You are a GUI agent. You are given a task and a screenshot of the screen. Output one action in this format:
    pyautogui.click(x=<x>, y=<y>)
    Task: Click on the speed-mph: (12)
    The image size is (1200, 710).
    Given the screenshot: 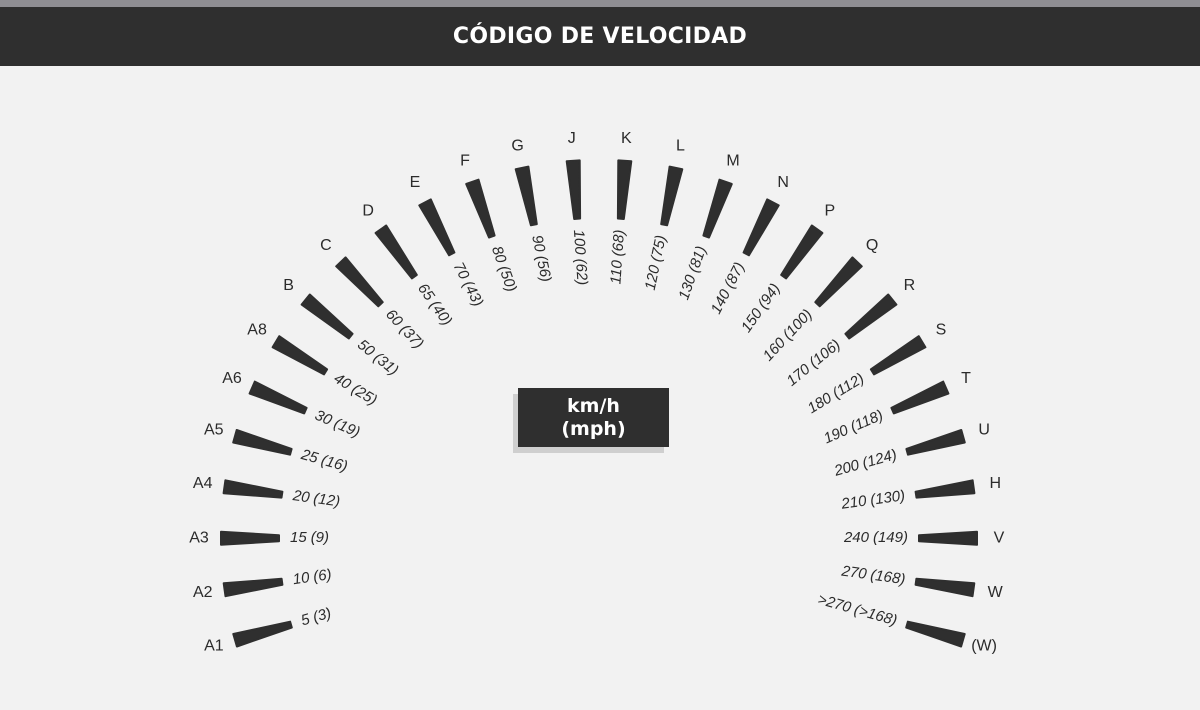 What is the action you would take?
    pyautogui.click(x=326, y=500)
    